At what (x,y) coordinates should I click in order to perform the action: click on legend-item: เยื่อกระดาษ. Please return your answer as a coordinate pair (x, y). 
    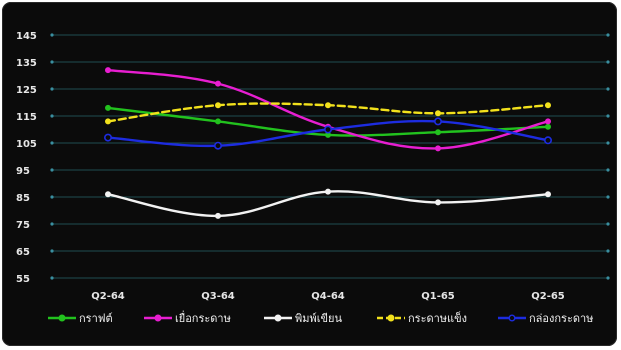
    Looking at the image, I should click on (187, 317).